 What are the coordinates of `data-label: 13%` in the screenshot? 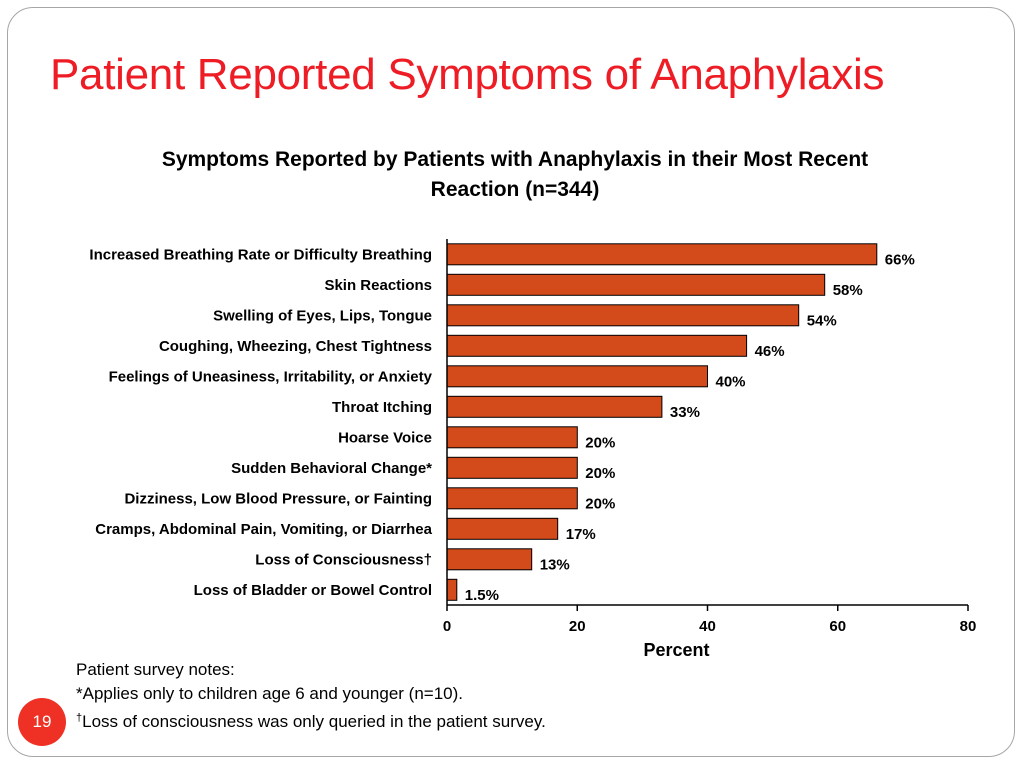 It's located at (555, 564).